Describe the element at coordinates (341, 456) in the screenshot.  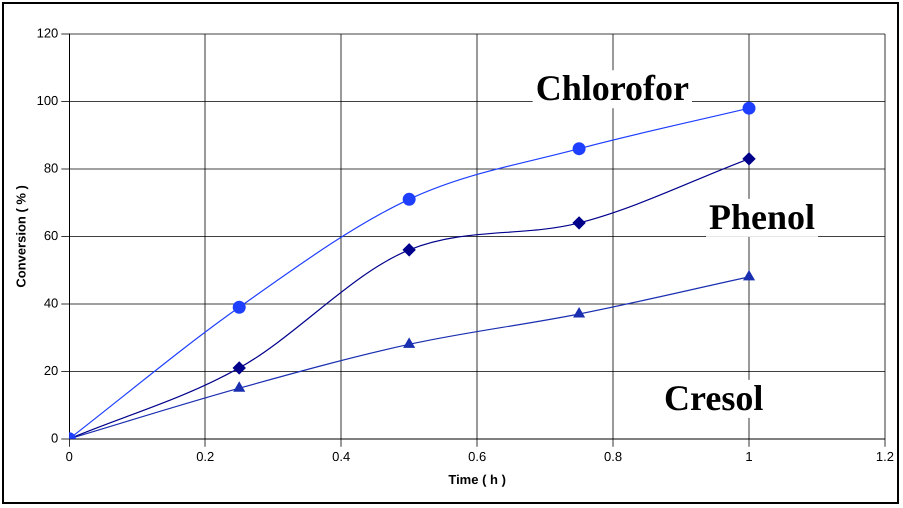
I see `x-tick-label: 0.4` at that location.